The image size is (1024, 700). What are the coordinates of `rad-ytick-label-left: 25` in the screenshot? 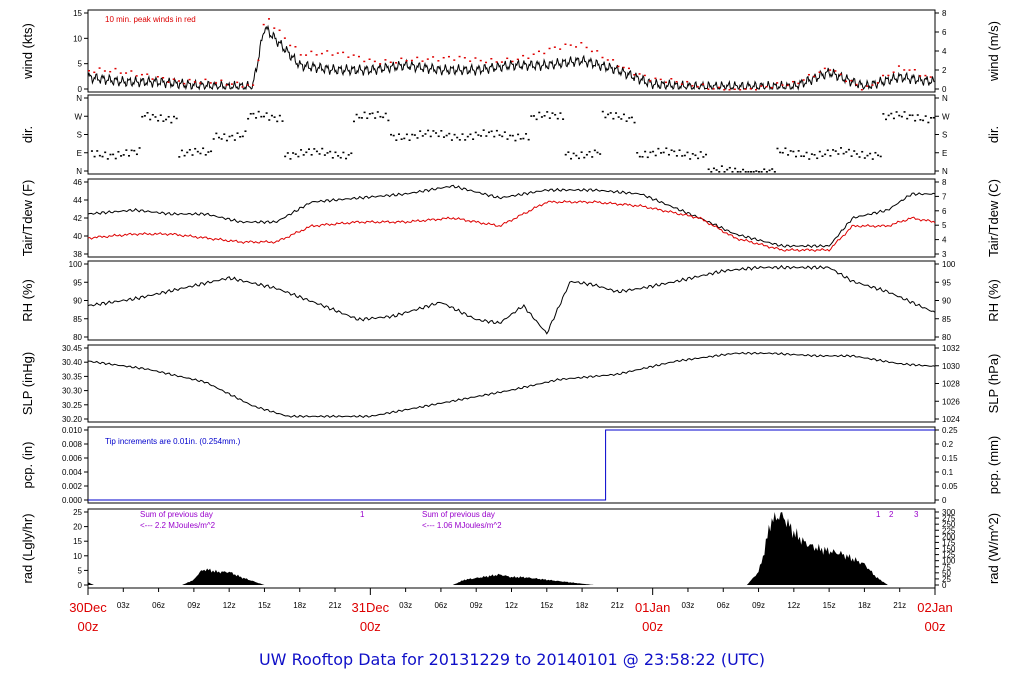 It's located at (77, 512).